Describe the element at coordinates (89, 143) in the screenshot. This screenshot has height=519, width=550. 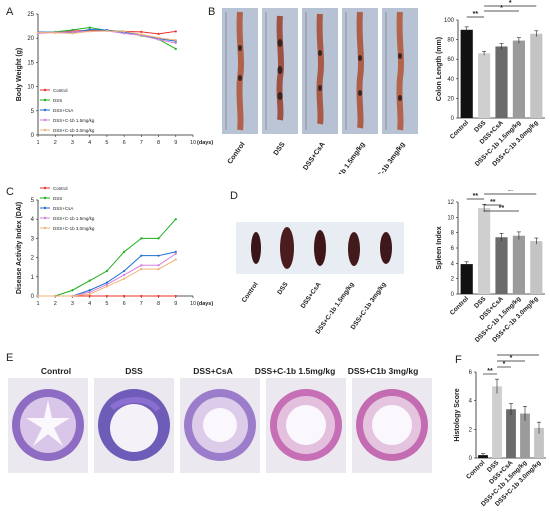
I see `weight-x-tick-label: 4` at that location.